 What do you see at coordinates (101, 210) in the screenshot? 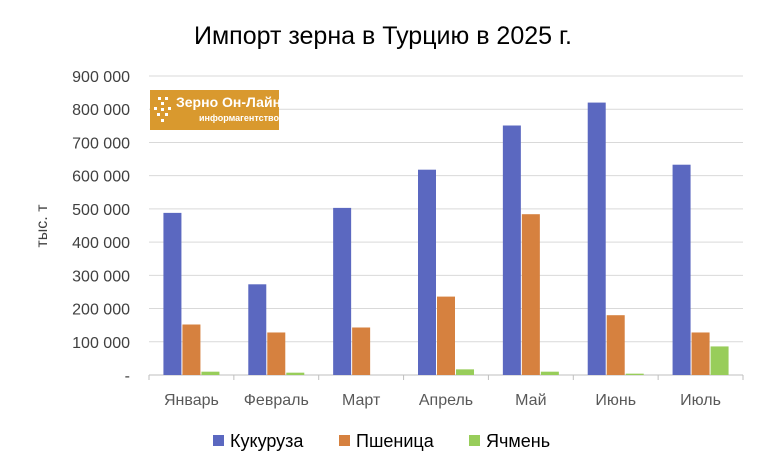
I see `y-tick-label: 500 000` at bounding box center [101, 210].